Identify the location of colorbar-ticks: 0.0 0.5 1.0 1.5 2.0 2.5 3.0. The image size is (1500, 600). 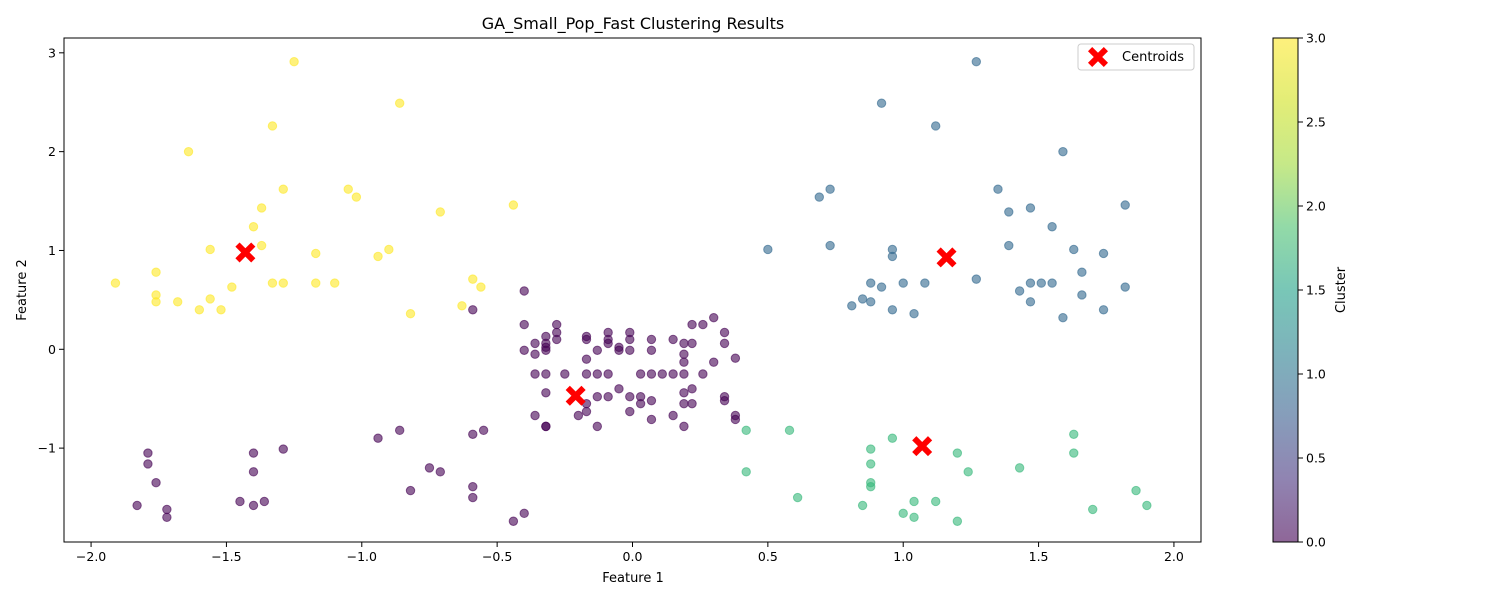
(1312, 290).